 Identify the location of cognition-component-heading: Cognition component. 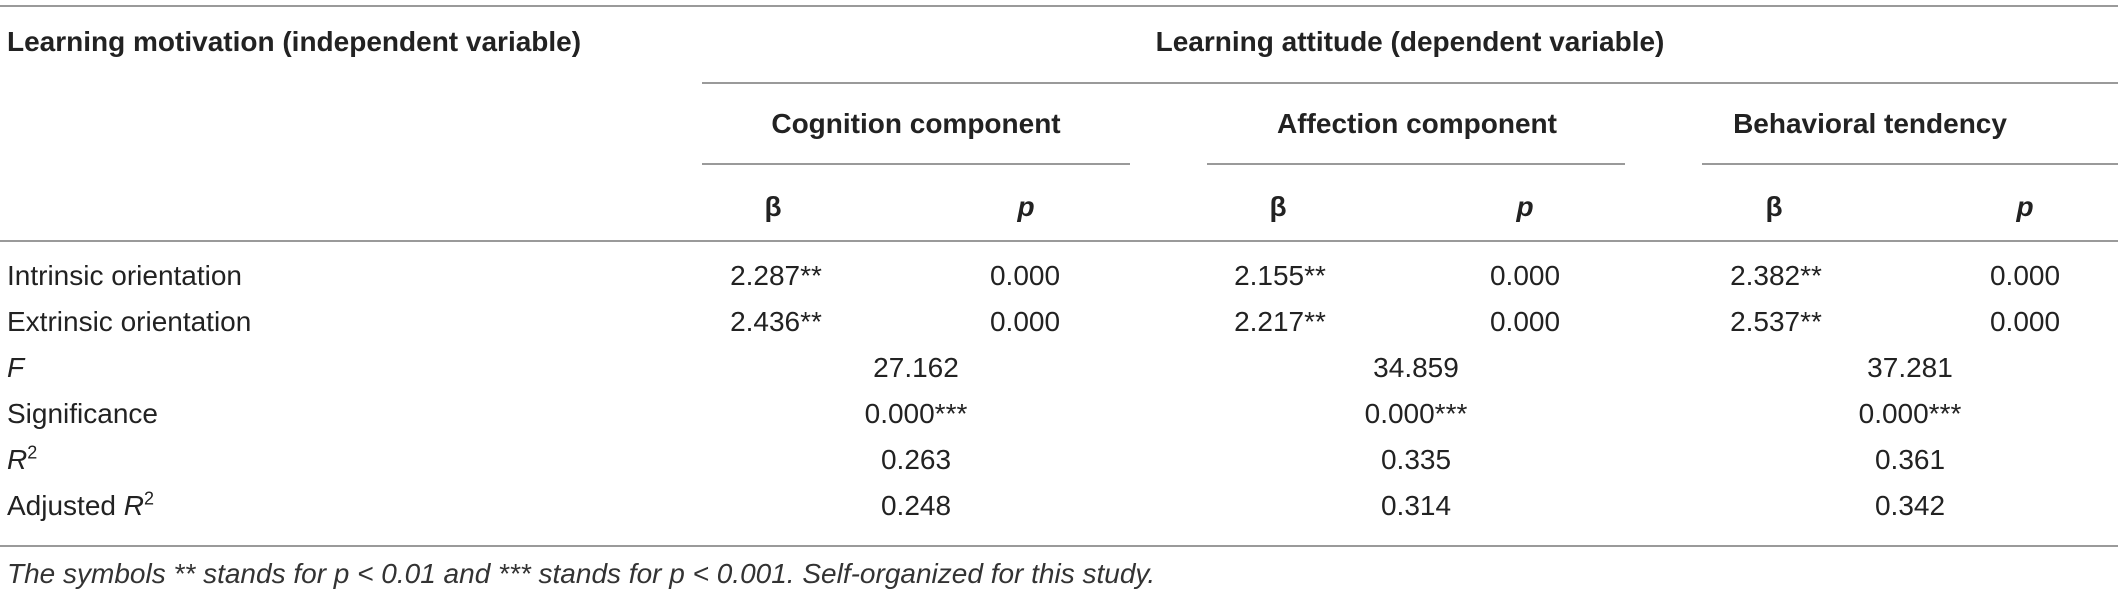
(916, 123).